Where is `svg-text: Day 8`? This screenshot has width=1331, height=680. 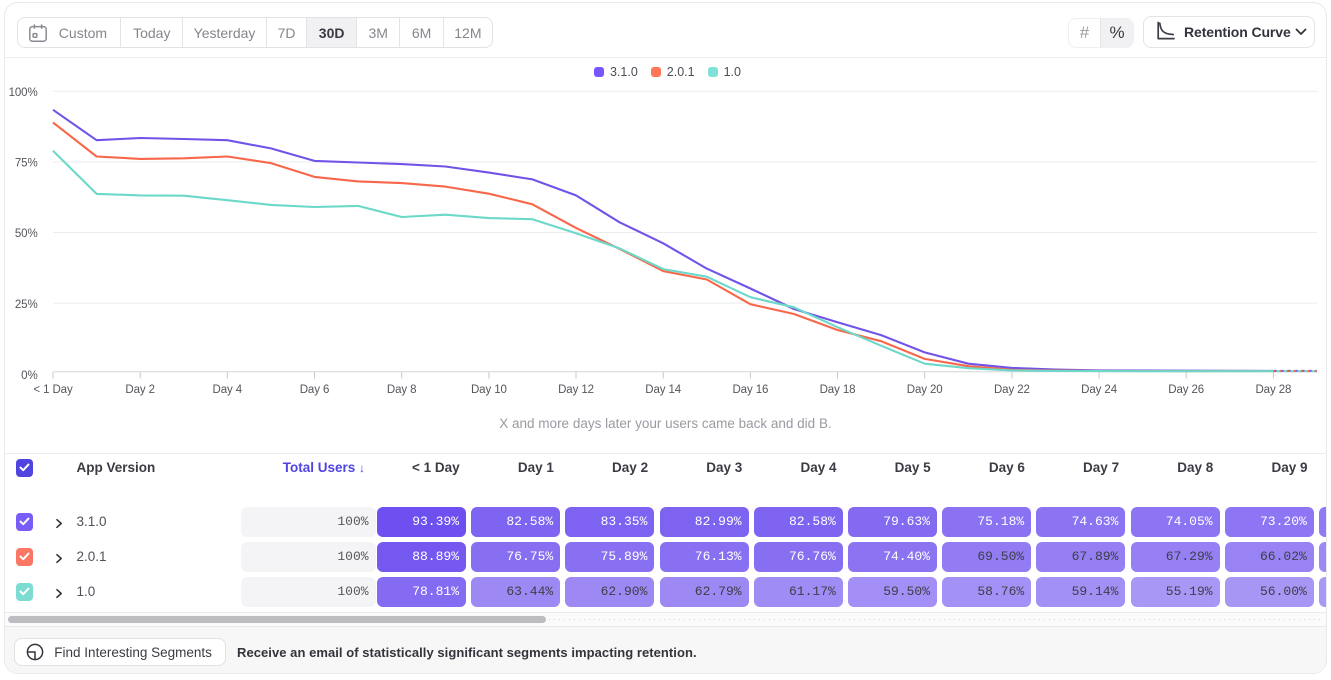
svg-text: Day 8 is located at coordinates (402, 390).